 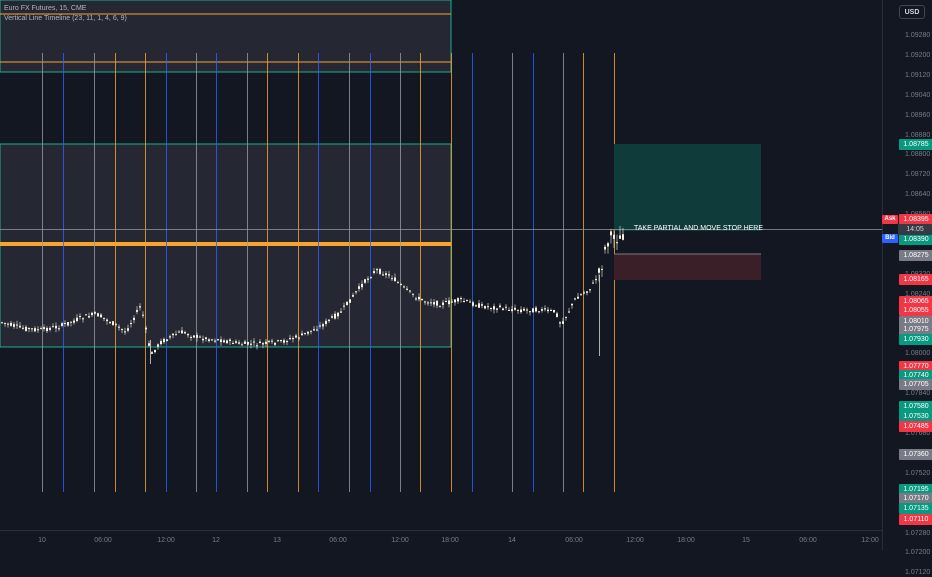 I want to click on price-tick: 1.09280, so click(x=918, y=35).